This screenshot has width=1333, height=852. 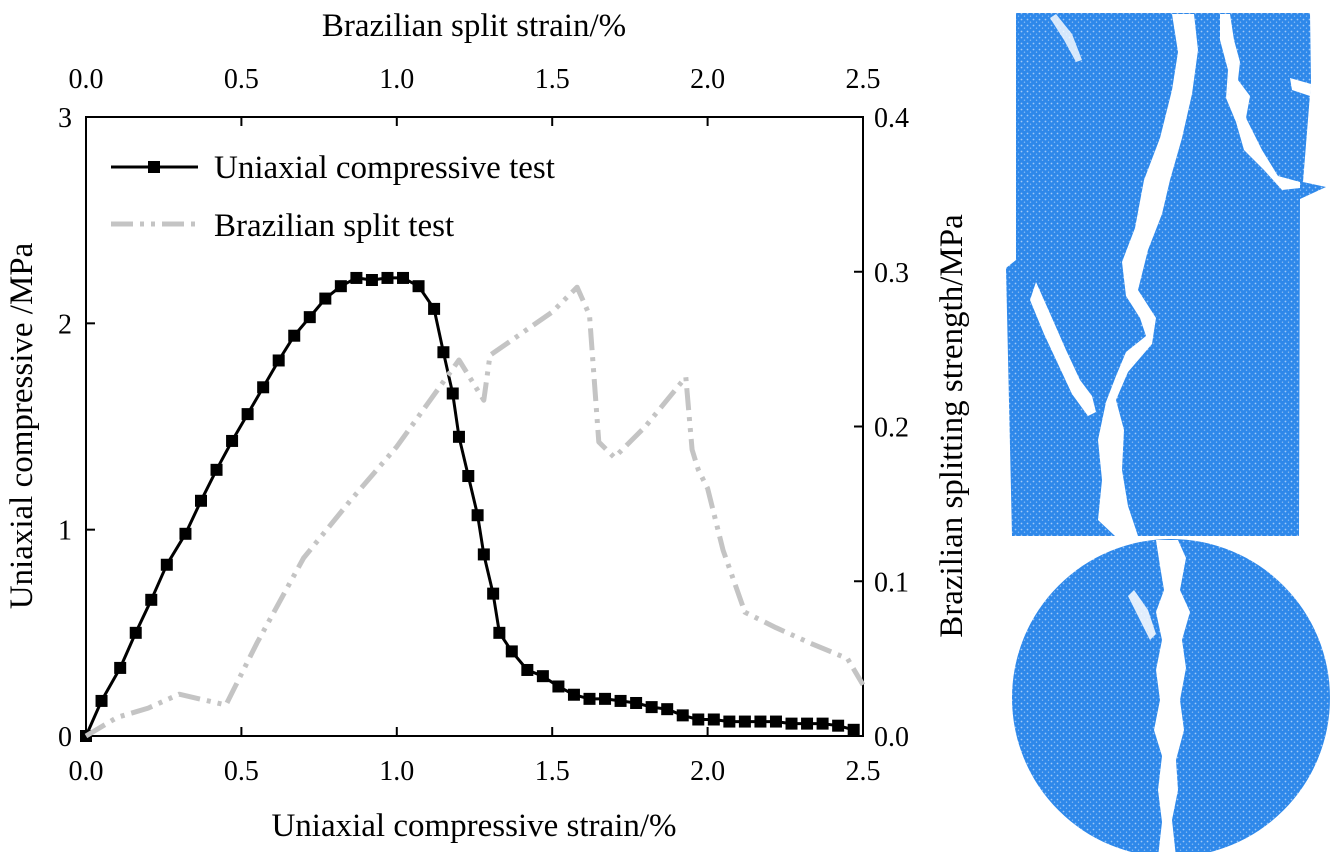 What do you see at coordinates (552, 79) in the screenshot?
I see `top-axis-tick-label: 1.5` at bounding box center [552, 79].